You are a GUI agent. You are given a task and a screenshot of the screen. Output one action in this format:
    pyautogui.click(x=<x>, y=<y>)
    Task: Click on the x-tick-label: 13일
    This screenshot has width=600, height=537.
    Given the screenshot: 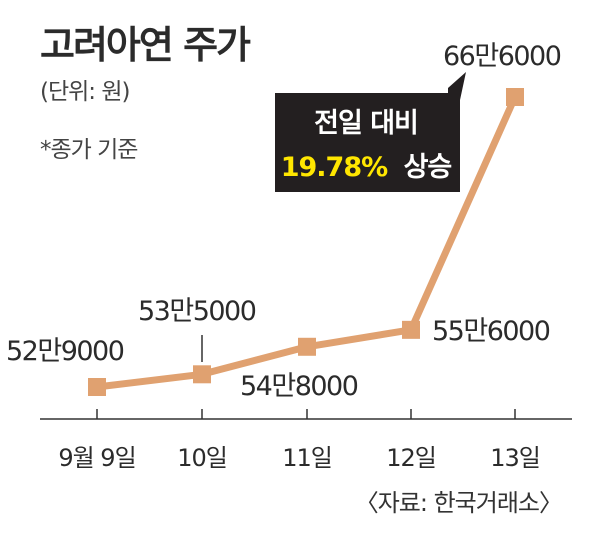 What is the action you would take?
    pyautogui.click(x=515, y=458)
    